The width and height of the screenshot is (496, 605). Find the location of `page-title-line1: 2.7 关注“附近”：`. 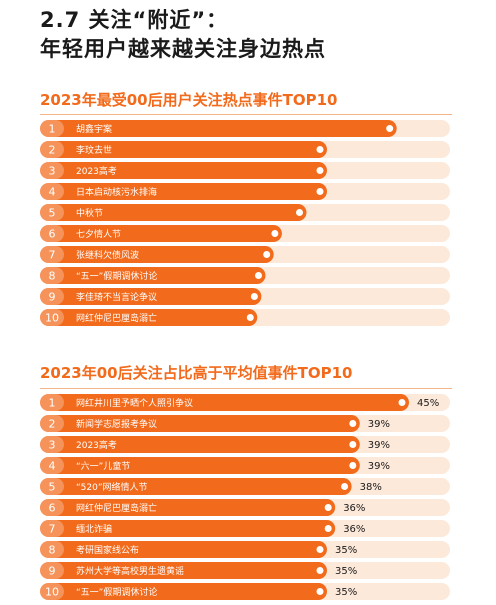

page-title-line1: 2.7 关注“附近”： is located at coordinates (134, 20).